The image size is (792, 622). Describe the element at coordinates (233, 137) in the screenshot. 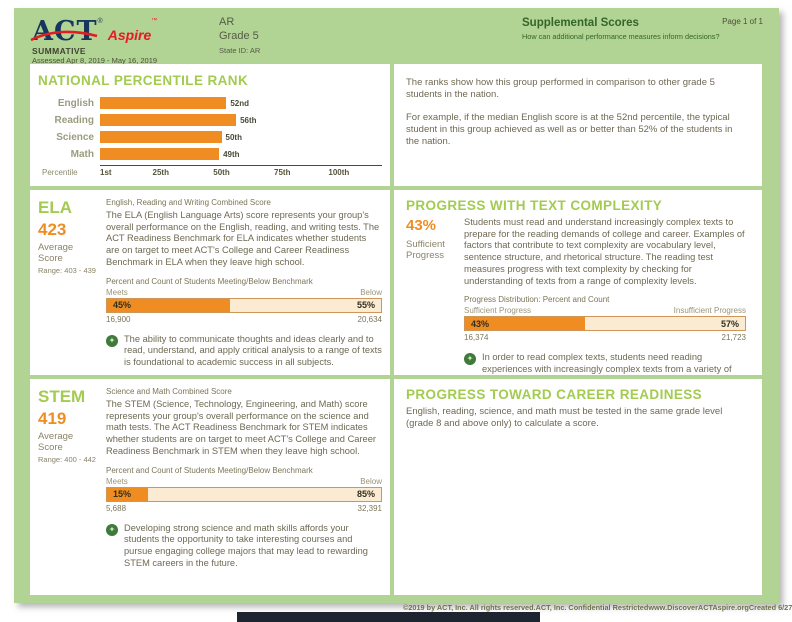

I see `npr-value: 50th` at that location.